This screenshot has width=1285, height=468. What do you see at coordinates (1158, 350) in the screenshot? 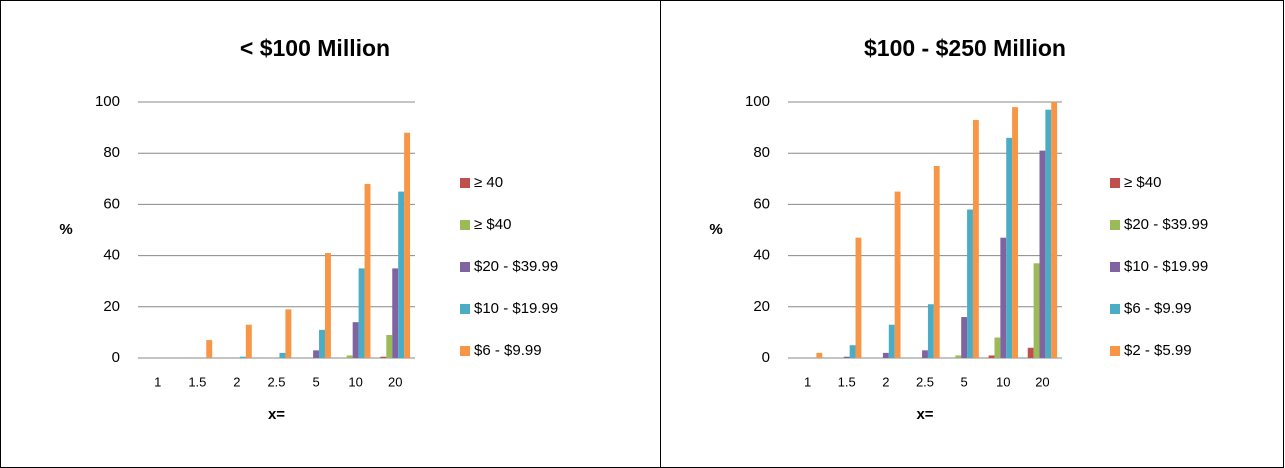
I see `legend-label: $2 - $5.99` at bounding box center [1158, 350].